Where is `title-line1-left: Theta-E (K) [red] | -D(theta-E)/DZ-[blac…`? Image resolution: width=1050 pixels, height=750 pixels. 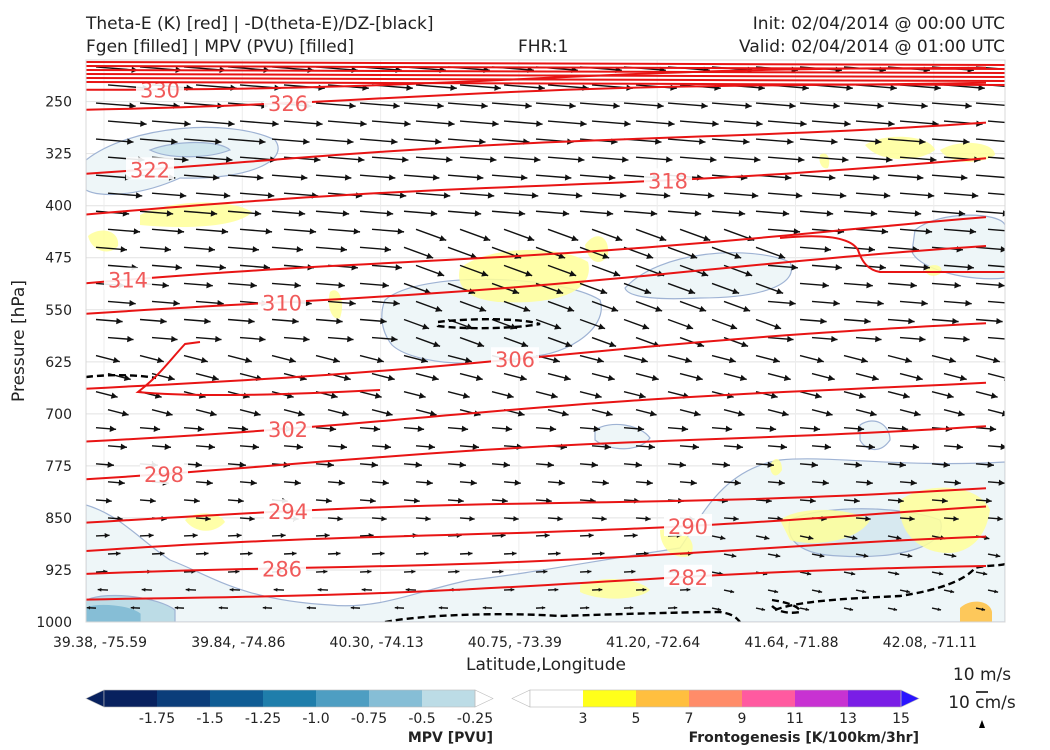 title-line1-left: Theta-E (K) [red] | -D(theta-E)/DZ-[blac… is located at coordinates (260, 24).